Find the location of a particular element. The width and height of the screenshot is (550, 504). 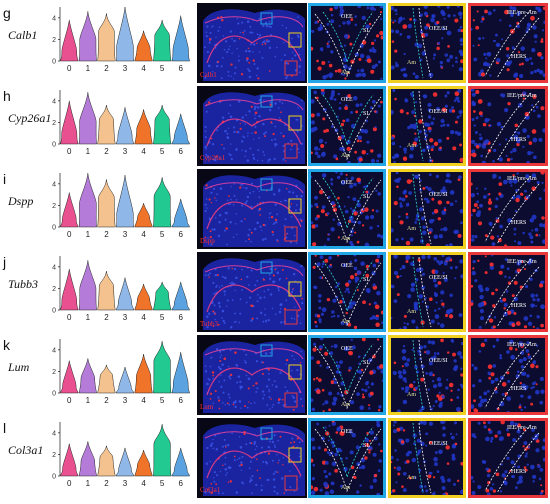

cluster-label: 5 is located at coordinates (162, 151).